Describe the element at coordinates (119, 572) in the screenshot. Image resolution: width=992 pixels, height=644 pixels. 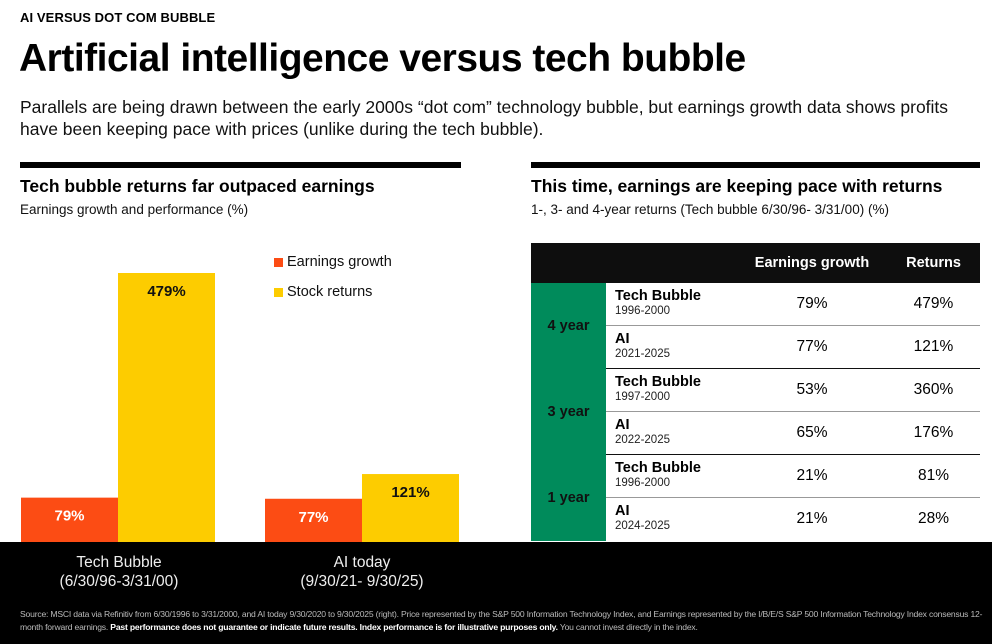
I see `x-tick-label-tech-bubble: Tech Bubble (6/30/96-3/31/00)` at that location.